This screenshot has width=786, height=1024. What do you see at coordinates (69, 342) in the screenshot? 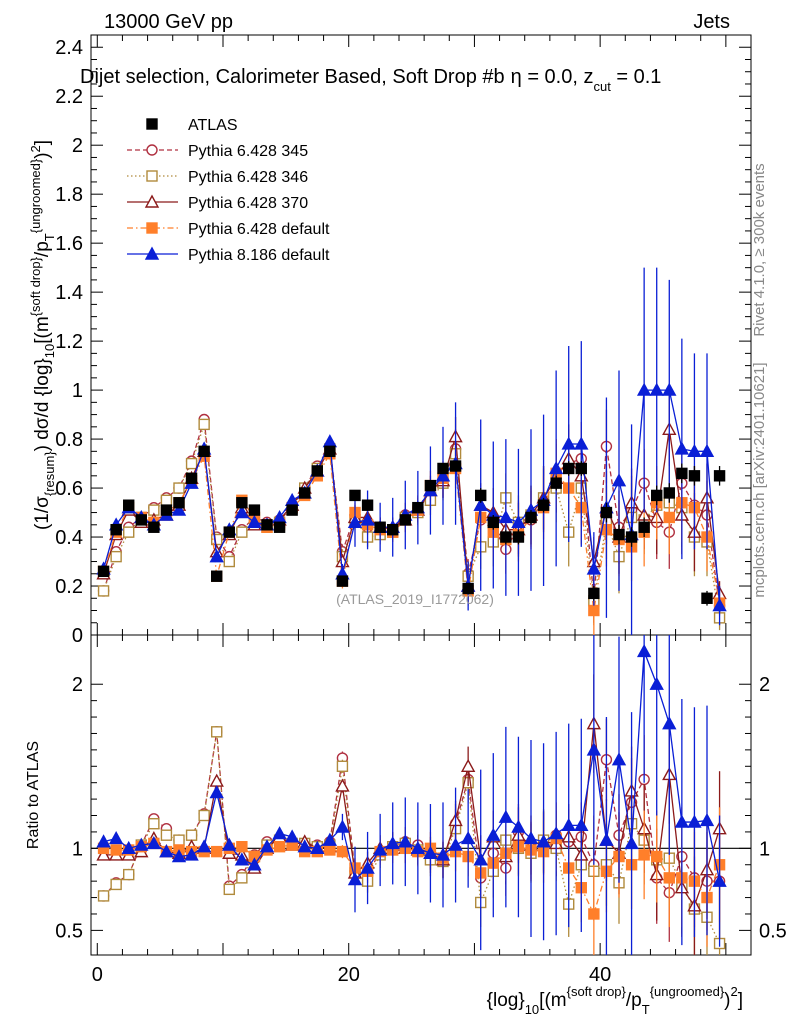
I see `y-tick-label: 1.2` at bounding box center [69, 342].